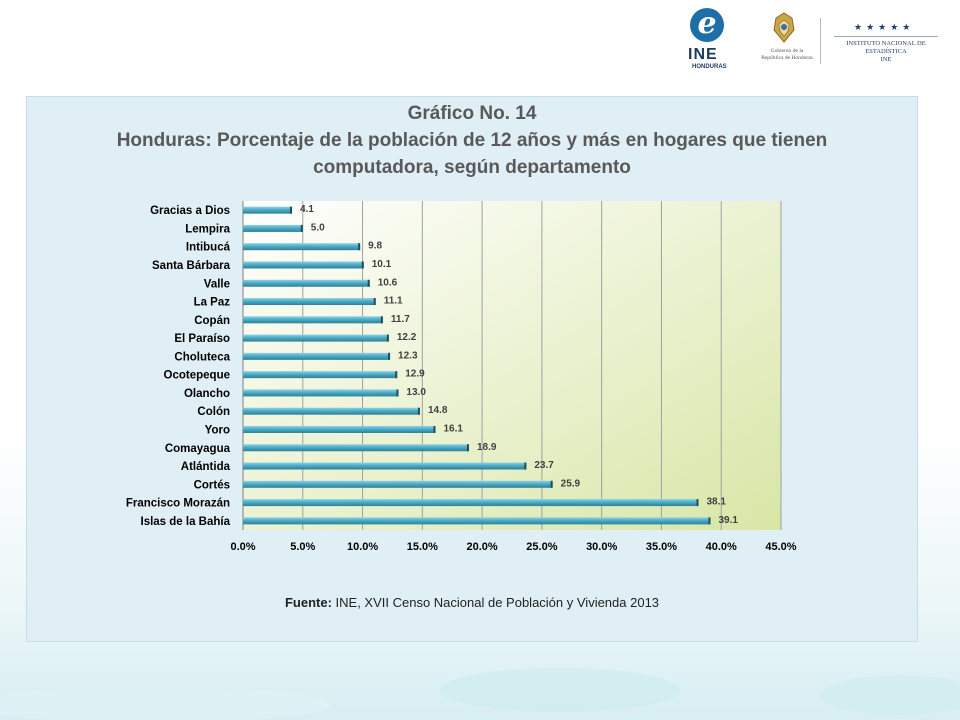 The height and width of the screenshot is (720, 960). I want to click on category-label: Atlántida, so click(206, 467).